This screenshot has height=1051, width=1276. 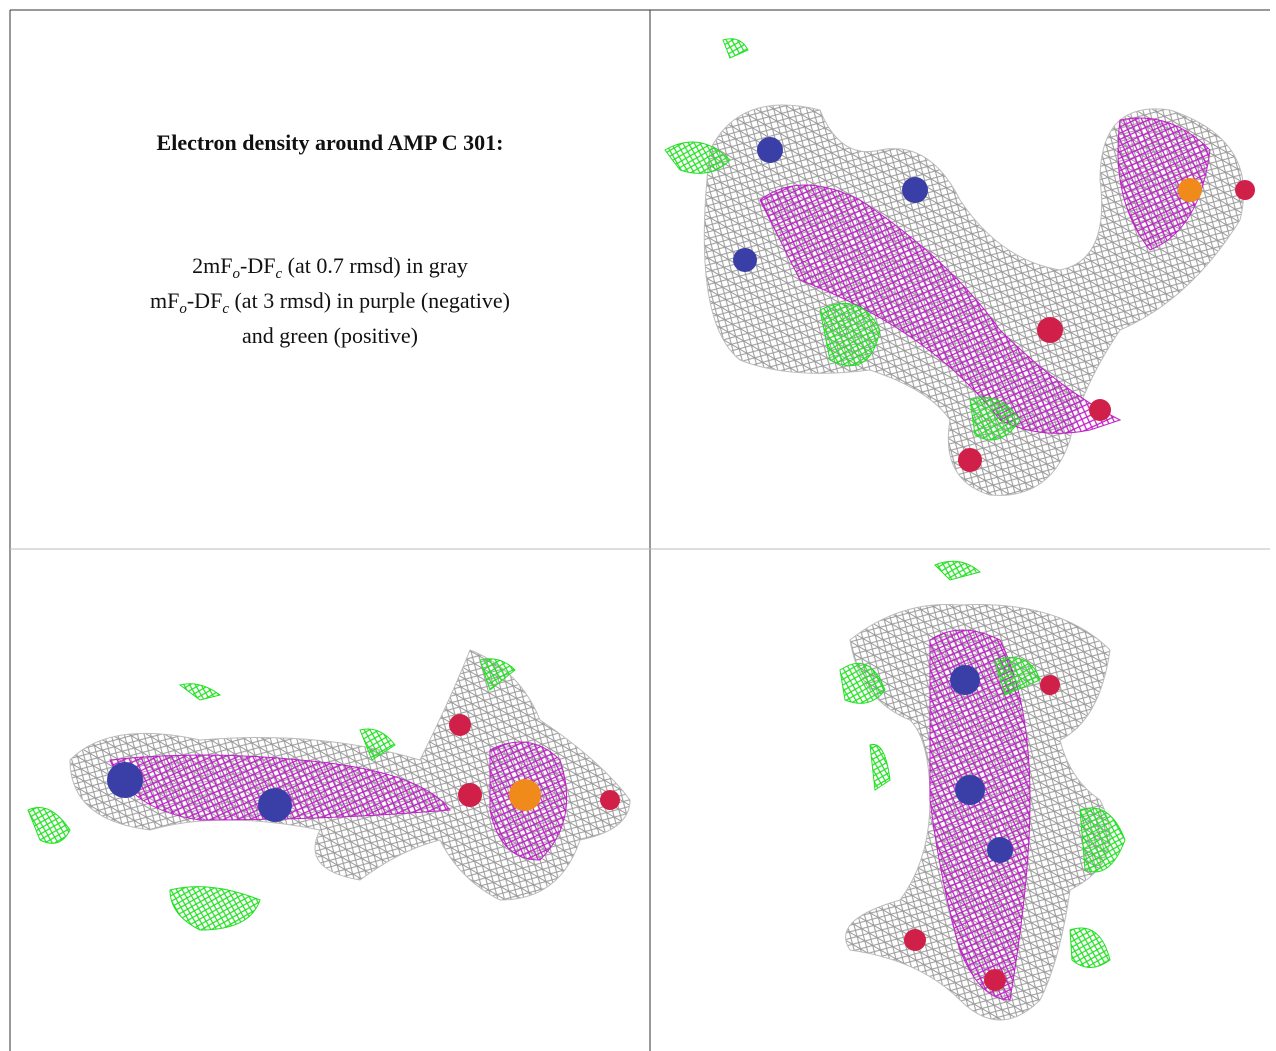 What do you see at coordinates (165, 300) in the screenshot?
I see `text-run: mF` at bounding box center [165, 300].